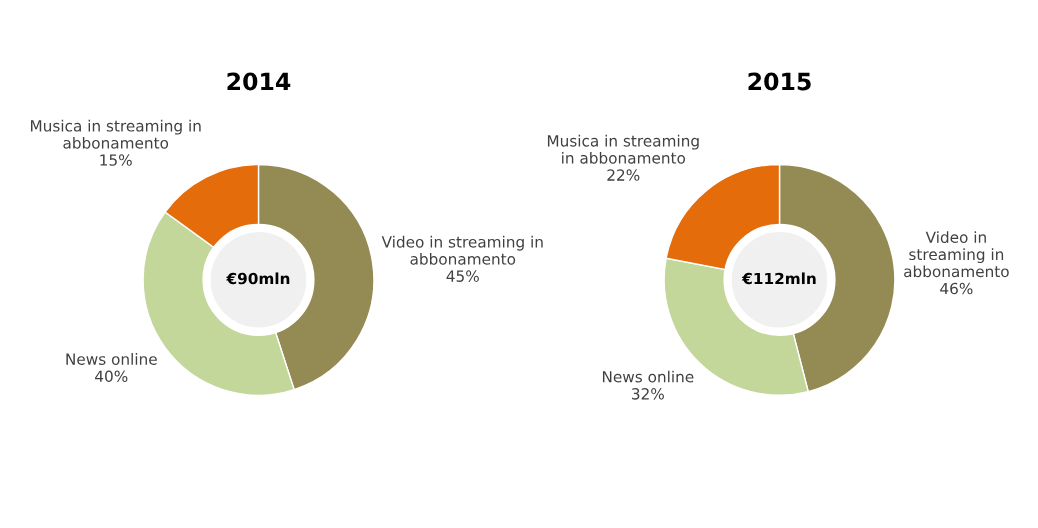 This screenshot has width=1038, height=528. What do you see at coordinates (259, 81) in the screenshot?
I see `chart-title: 2014` at bounding box center [259, 81].